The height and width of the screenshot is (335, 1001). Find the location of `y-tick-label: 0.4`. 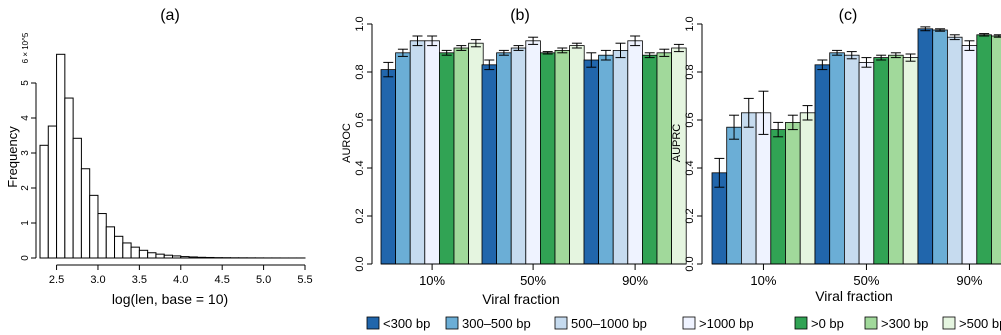

y-tick-label: 0.4 is located at coordinates (360, 167).